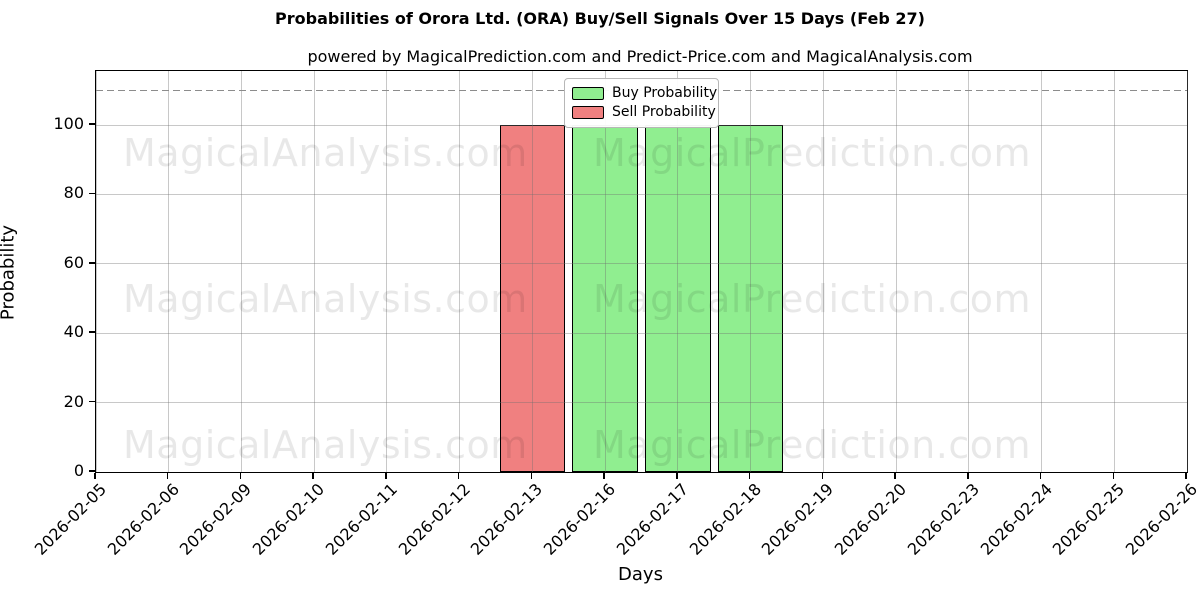 The width and height of the screenshot is (1200, 600). Describe the element at coordinates (1089, 519) in the screenshot. I see `x-tick-label: 2026-02-25` at that location.